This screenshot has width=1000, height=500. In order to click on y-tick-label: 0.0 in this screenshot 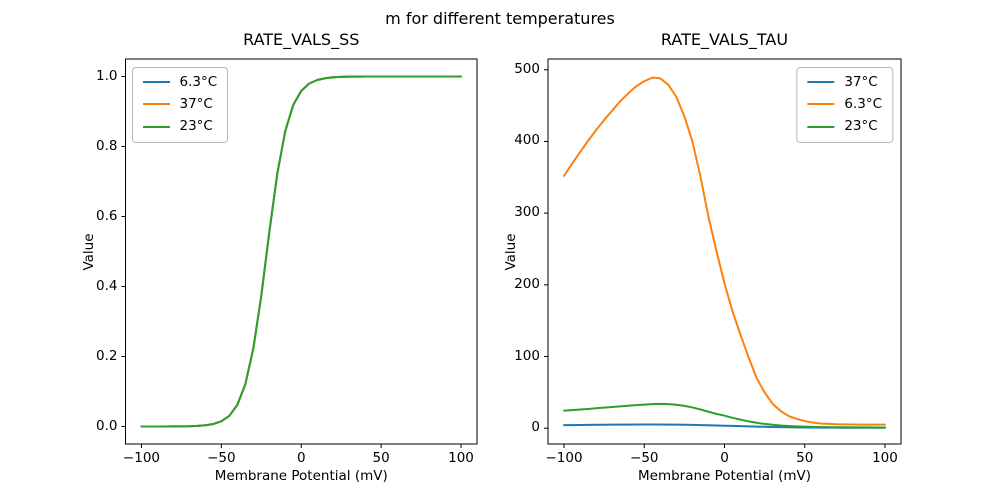, I will do `click(107, 425)`.